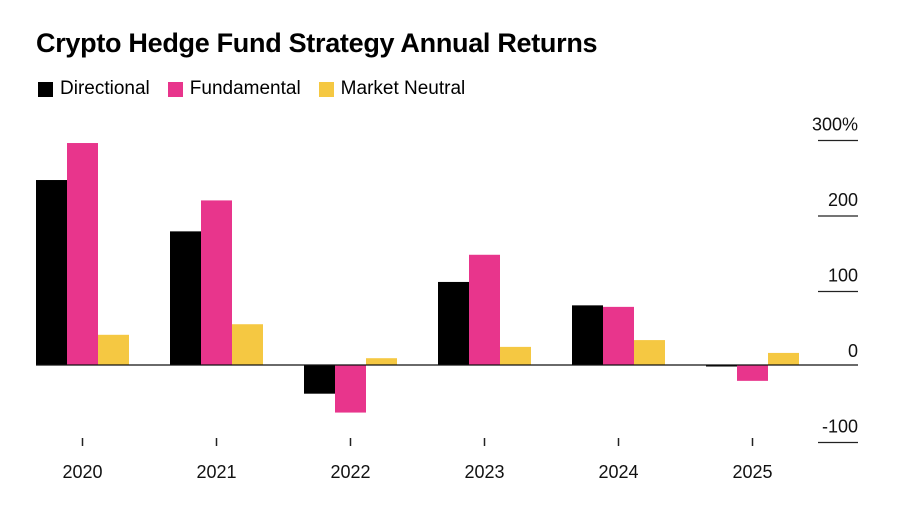 The width and height of the screenshot is (900, 510). I want to click on x-tick-label: 2021, so click(216, 472).